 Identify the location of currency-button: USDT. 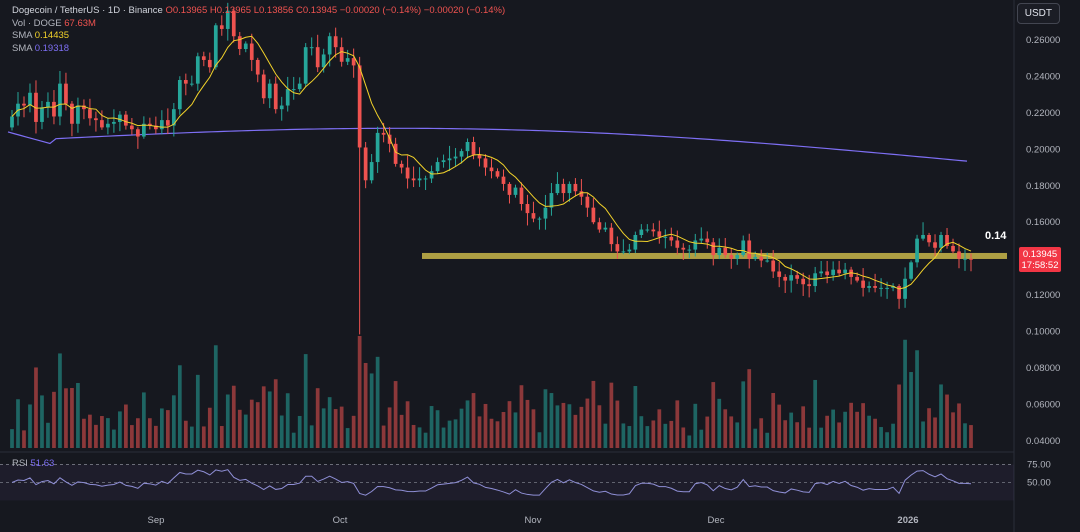
(1038, 13).